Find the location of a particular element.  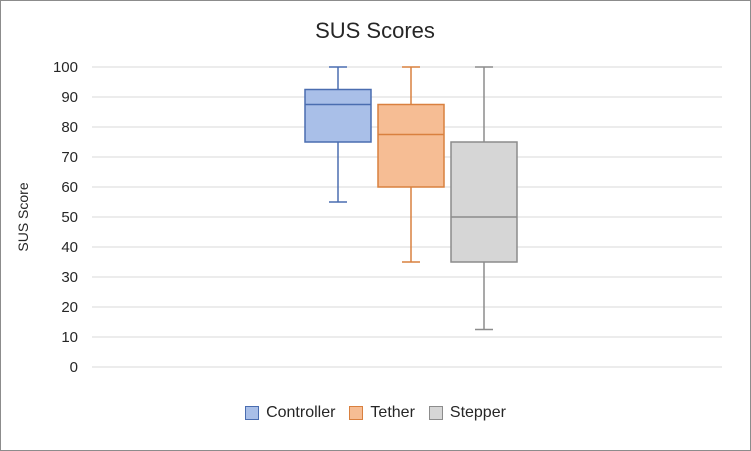

y-tick-label: 50 is located at coordinates (69, 217).